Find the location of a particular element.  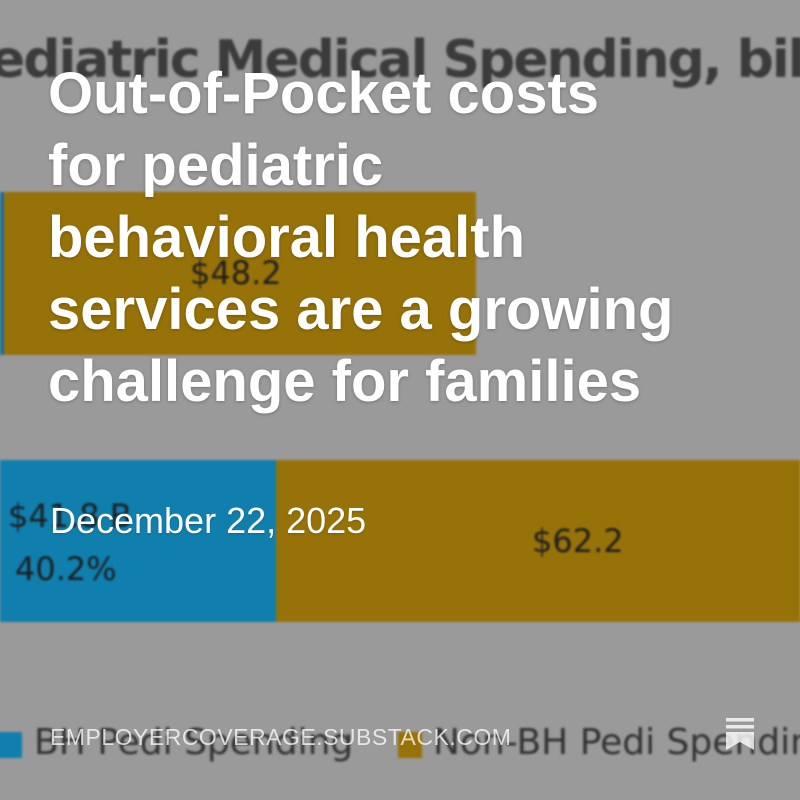

bar-label-bh-percent: 40.2% is located at coordinates (66, 569).